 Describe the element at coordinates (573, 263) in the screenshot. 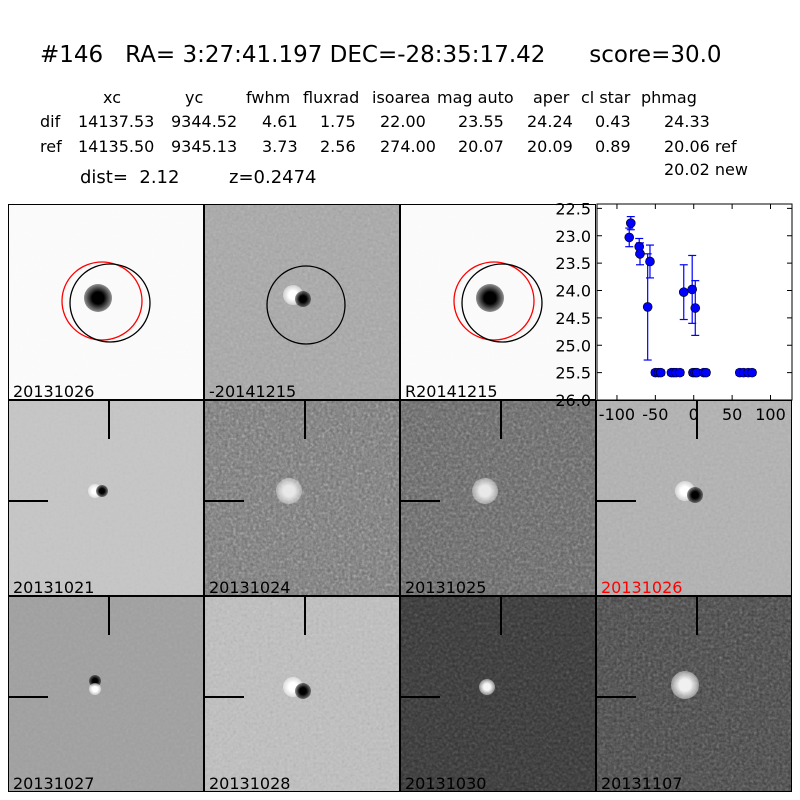

I see `y-tick-label: 23.5` at that location.